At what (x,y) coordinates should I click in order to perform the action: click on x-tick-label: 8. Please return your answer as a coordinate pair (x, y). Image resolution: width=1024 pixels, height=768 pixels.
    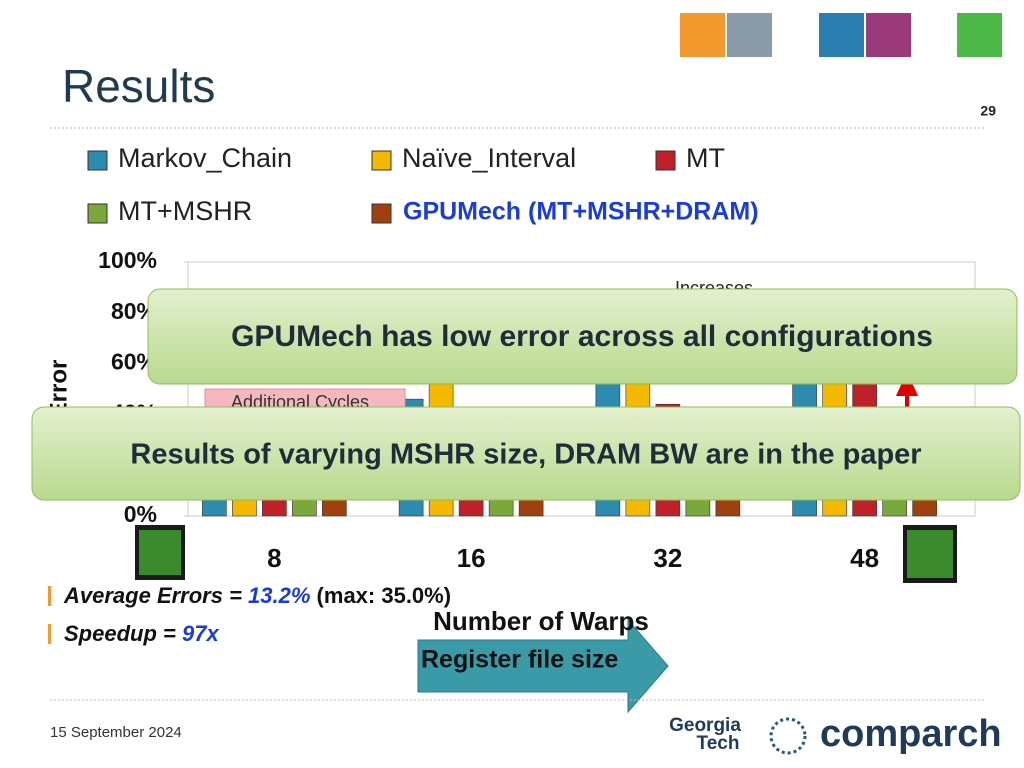
    Looking at the image, I should click on (274, 558).